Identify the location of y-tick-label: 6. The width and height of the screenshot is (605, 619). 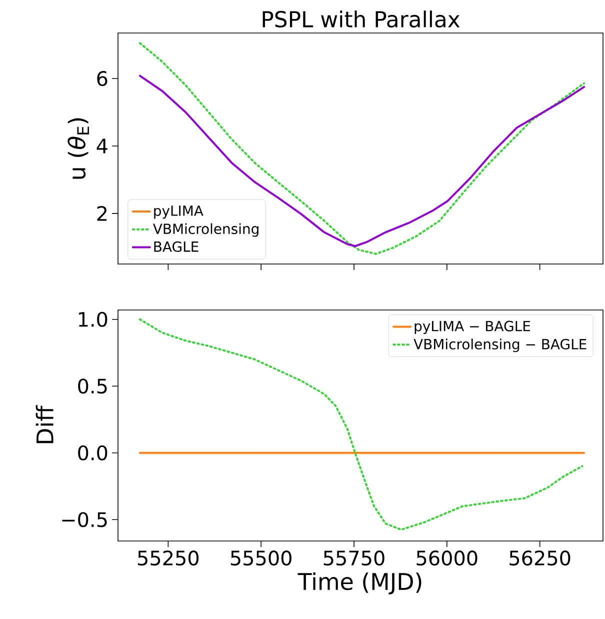
(102, 78).